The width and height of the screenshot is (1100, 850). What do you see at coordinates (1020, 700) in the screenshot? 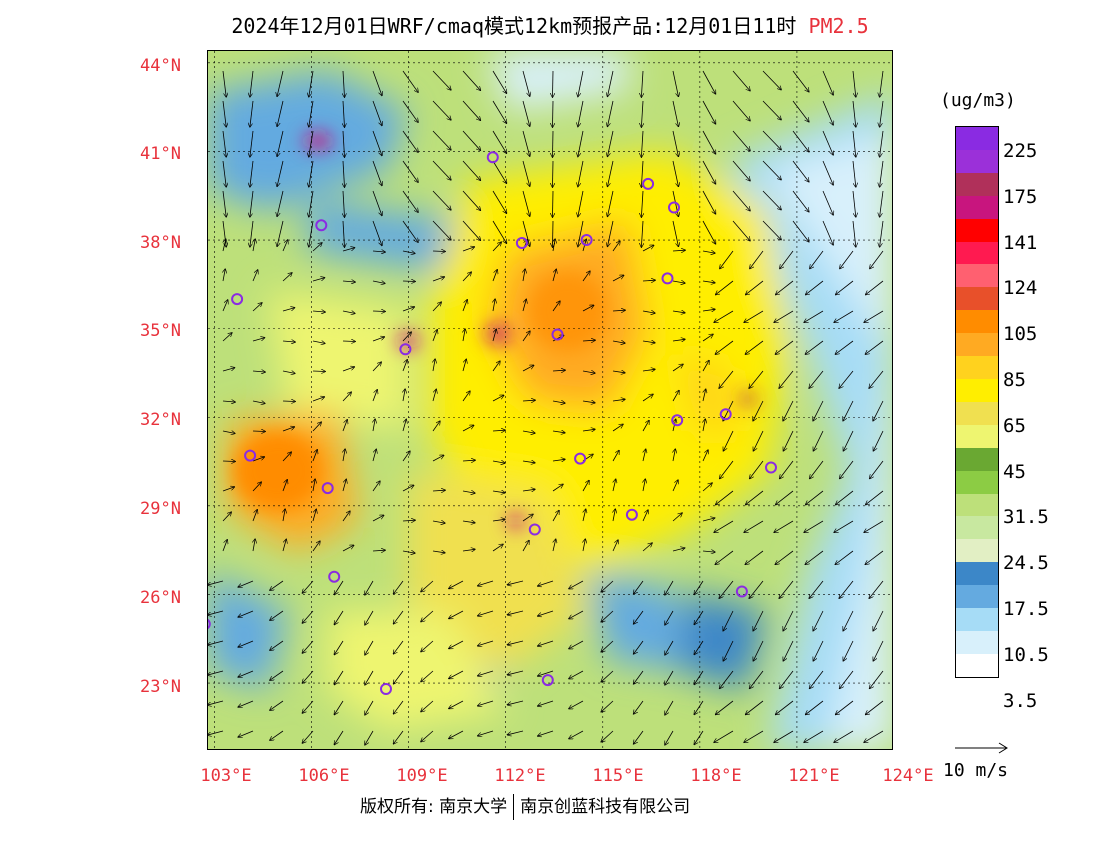
I see `color-bar-label: 3.5` at bounding box center [1020, 700].